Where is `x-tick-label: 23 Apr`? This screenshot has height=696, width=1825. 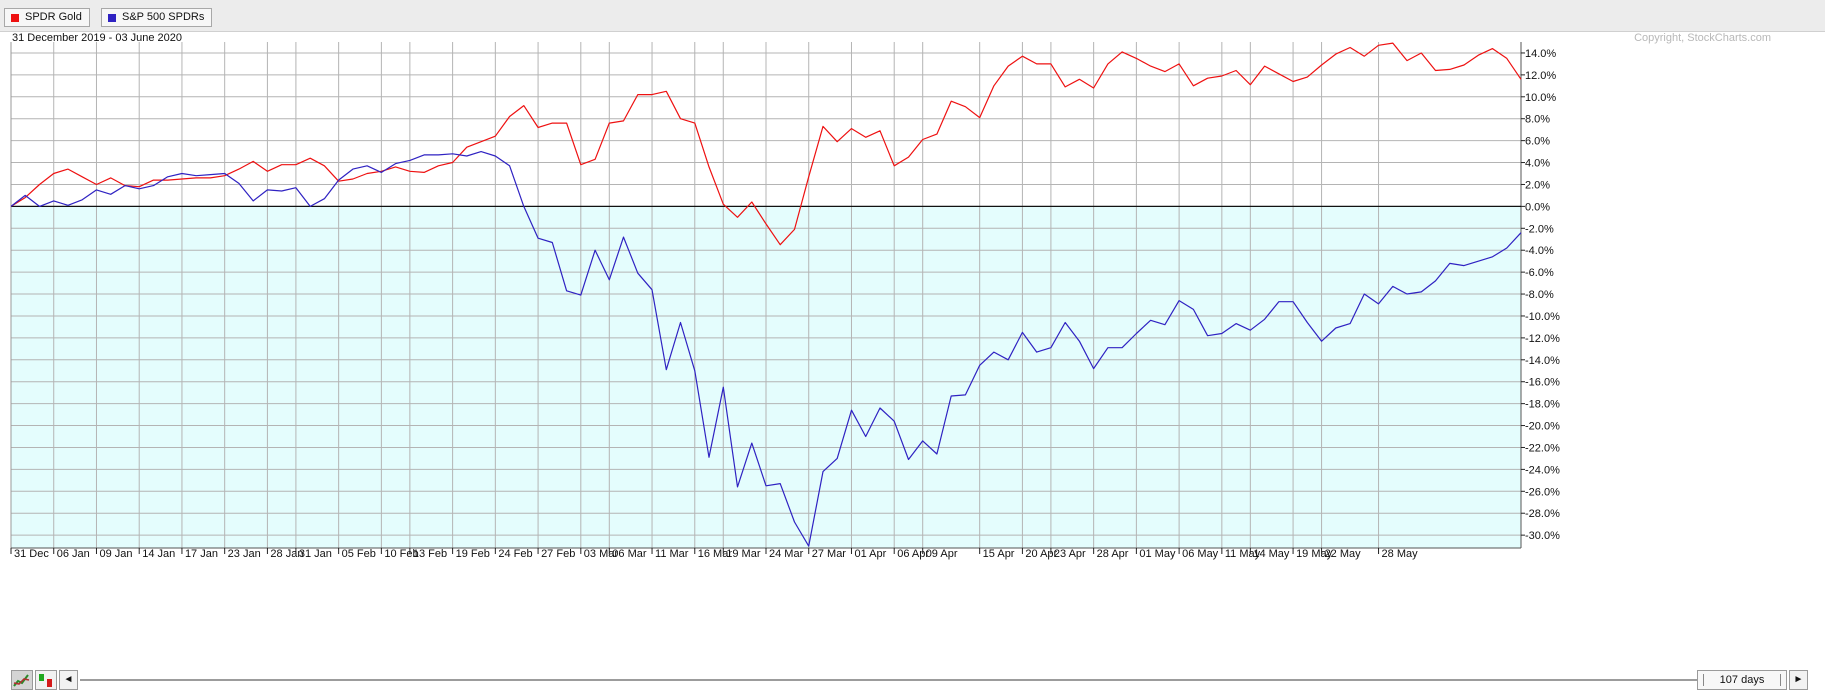 x-tick-label: 23 Apr is located at coordinates (1070, 554).